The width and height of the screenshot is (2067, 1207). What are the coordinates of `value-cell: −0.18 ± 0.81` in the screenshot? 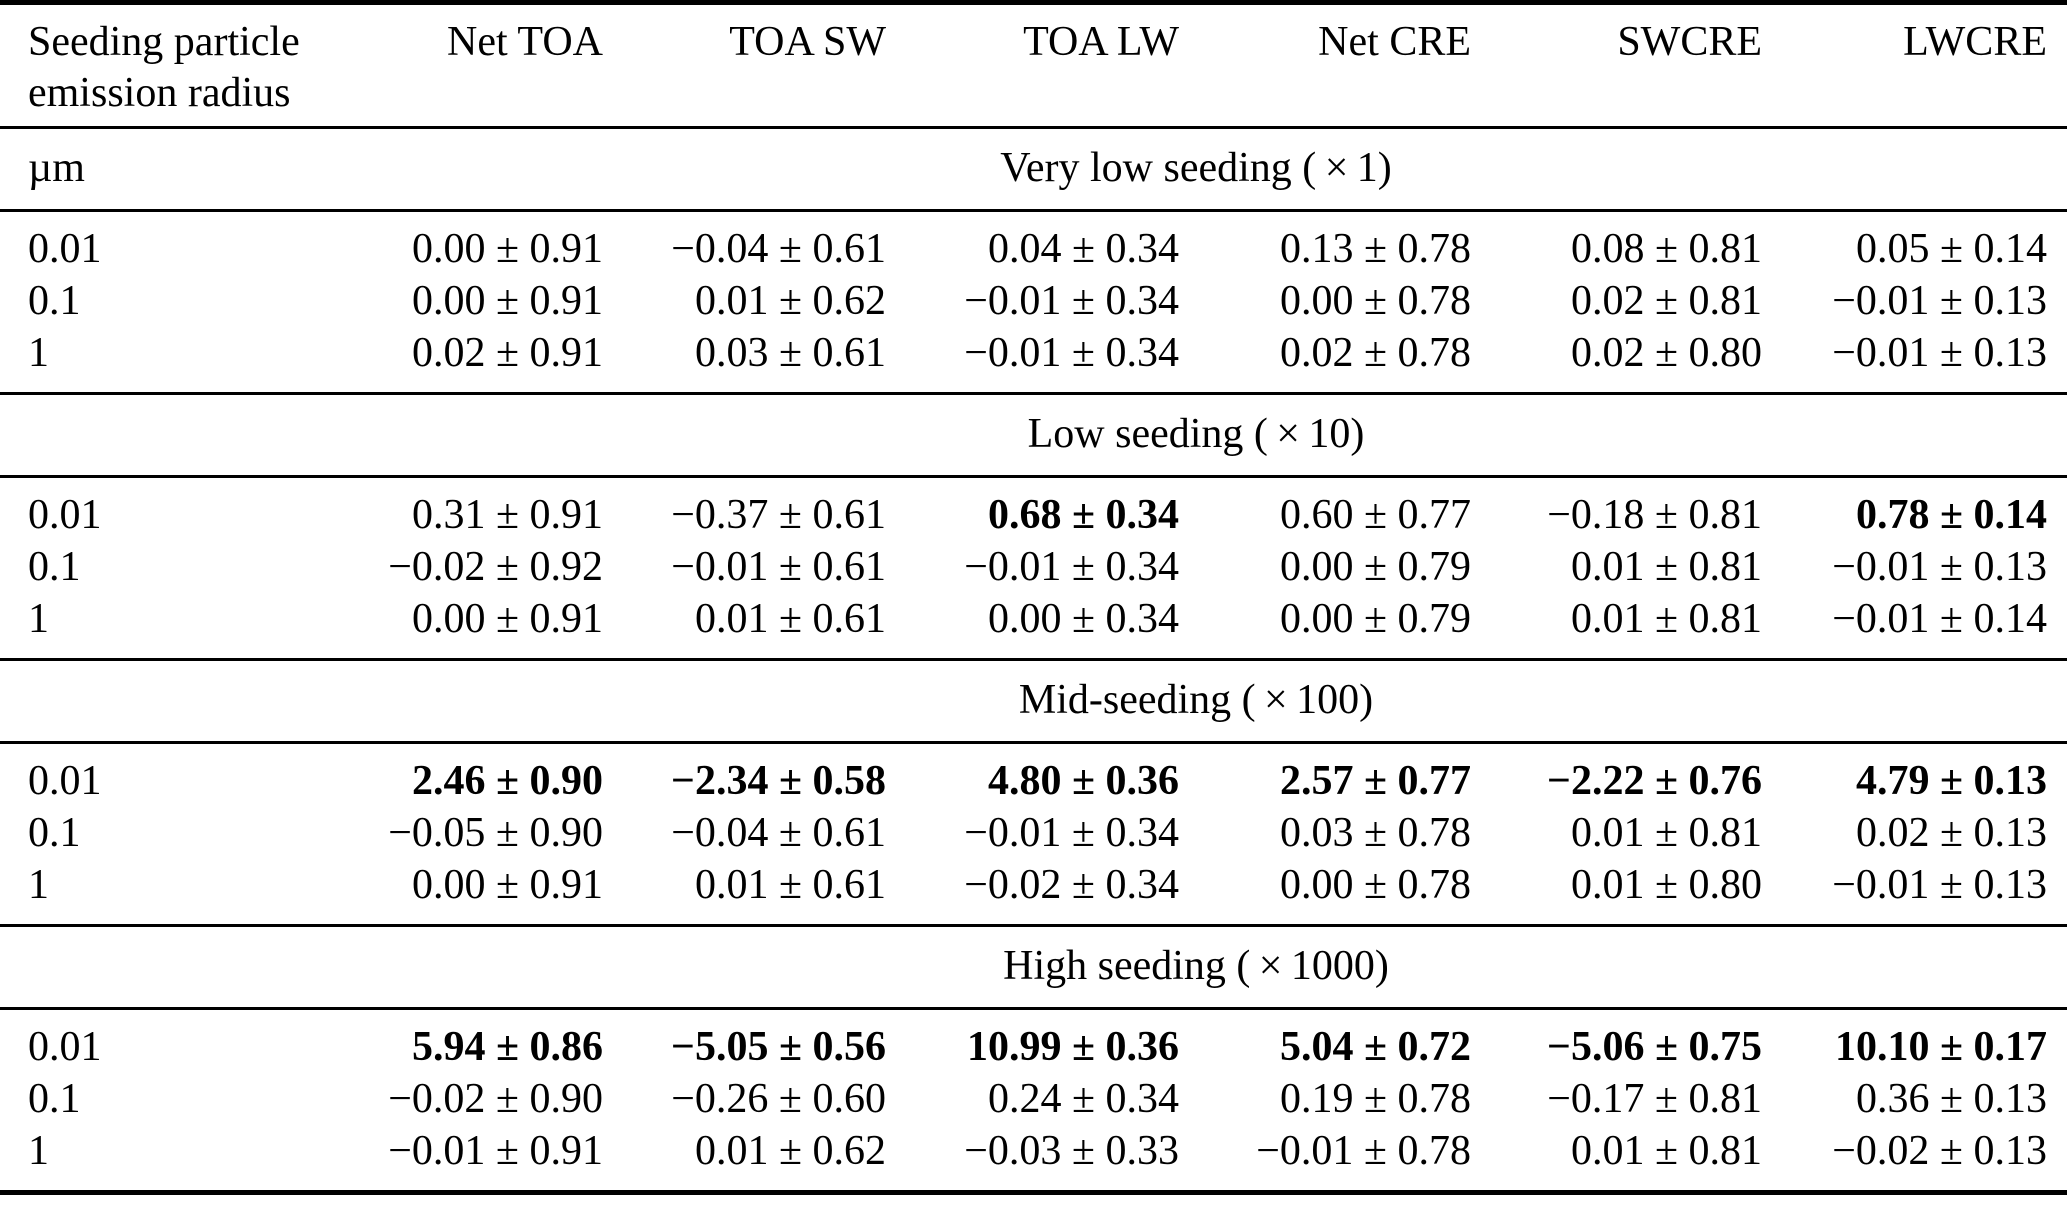 It's located at (1654, 515).